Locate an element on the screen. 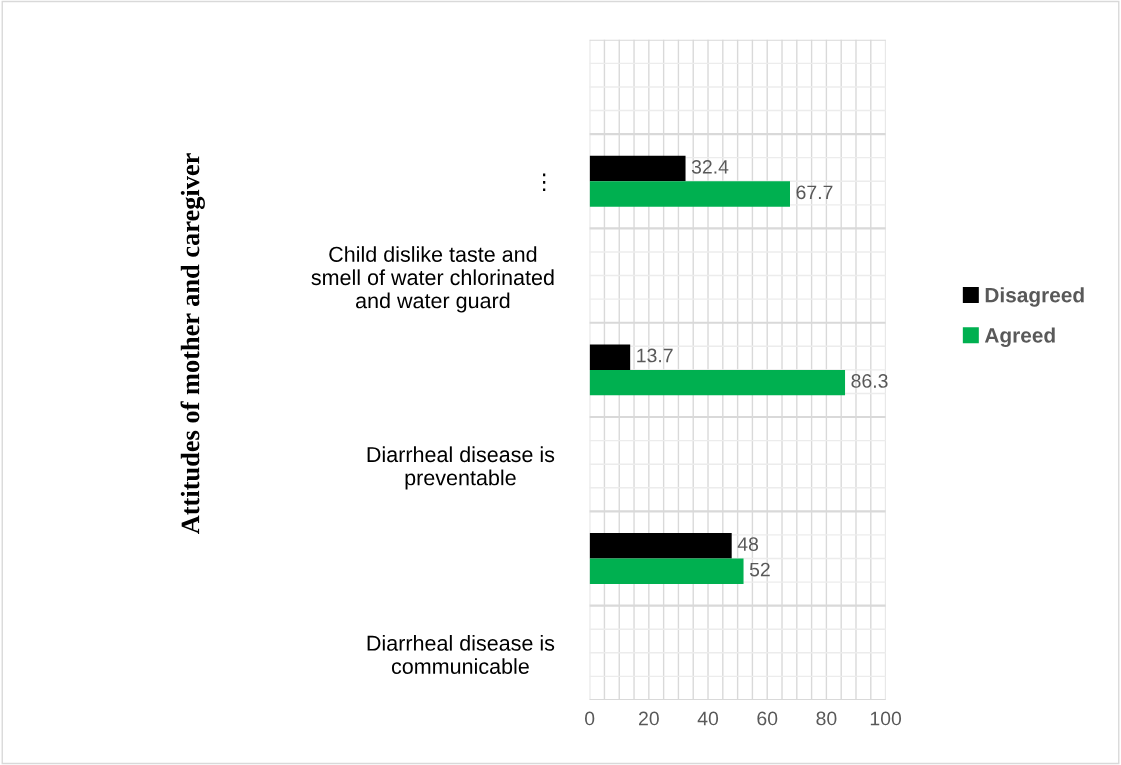 The height and width of the screenshot is (765, 1121). data-label: 52 is located at coordinates (759, 569).